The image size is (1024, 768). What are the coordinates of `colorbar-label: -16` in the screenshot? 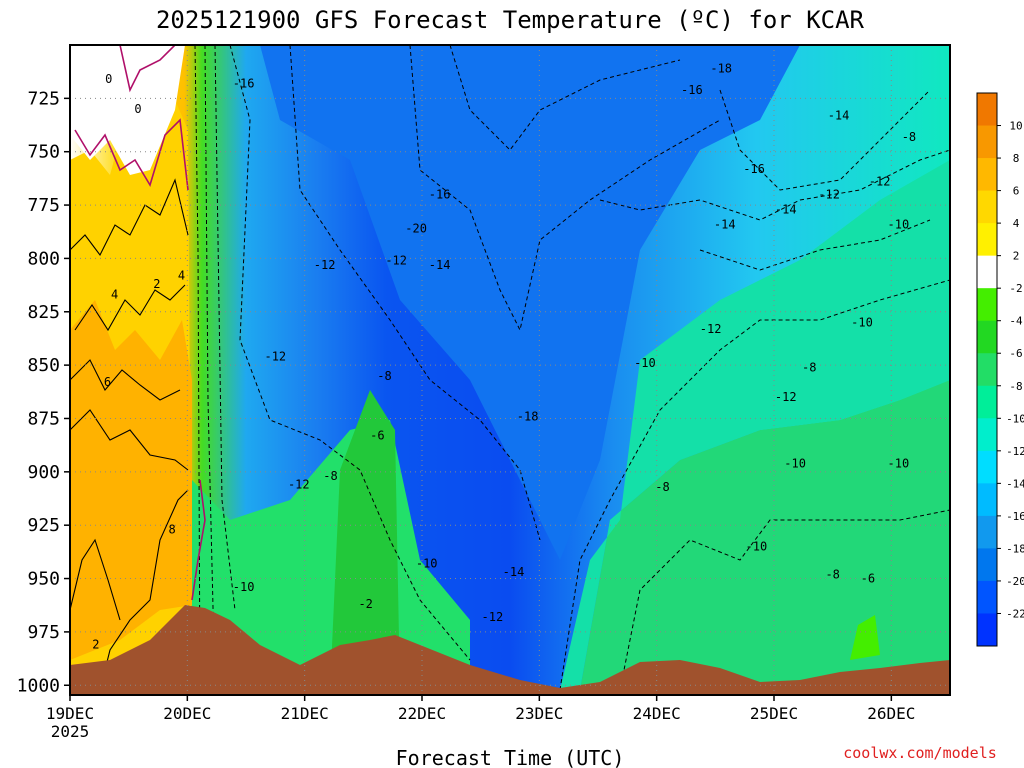 It's located at (1015, 516).